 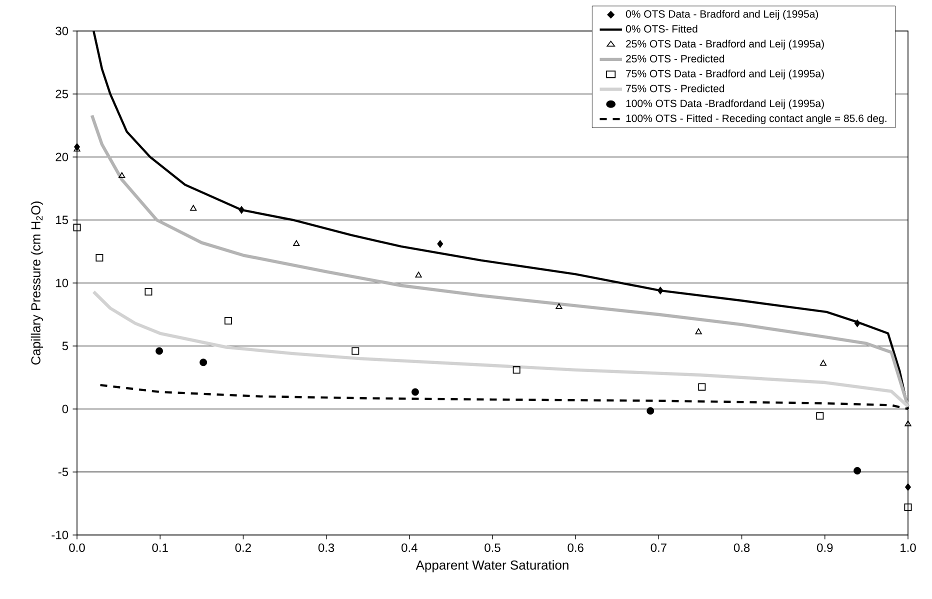 I want to click on y-tick-label: 25, so click(x=62, y=94).